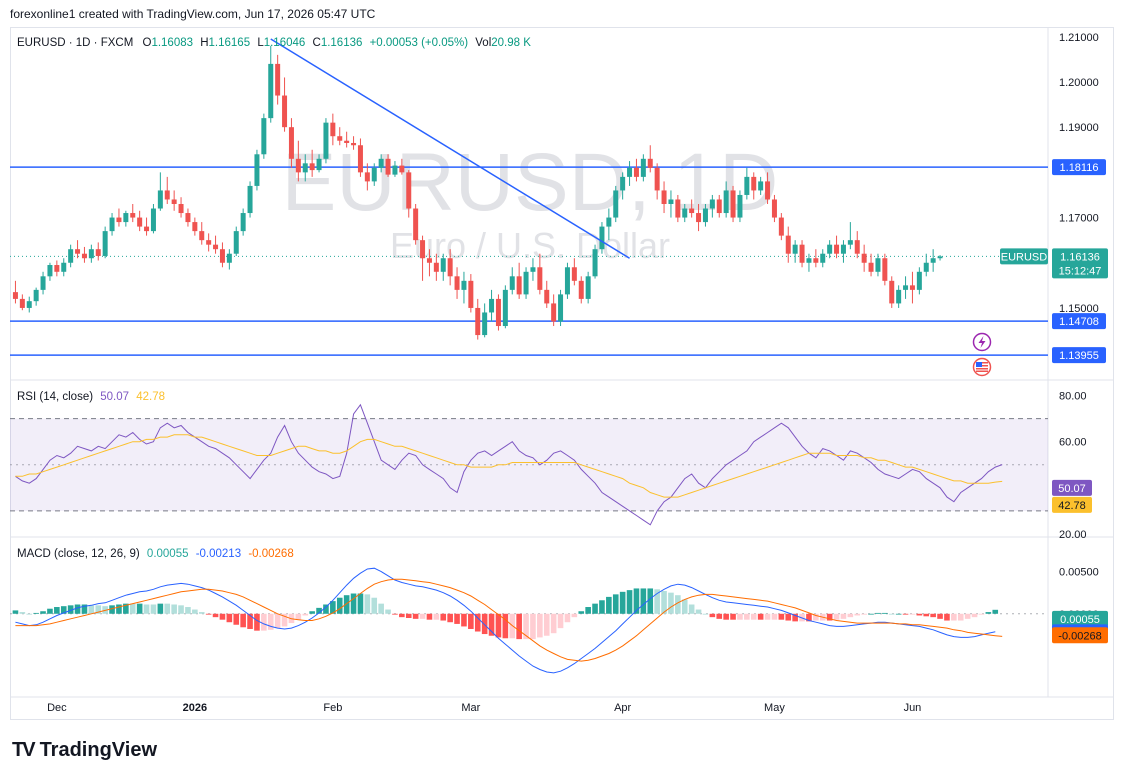 The height and width of the screenshot is (781, 1125). I want to click on macd-signal-value: -0.00268, so click(270, 554).